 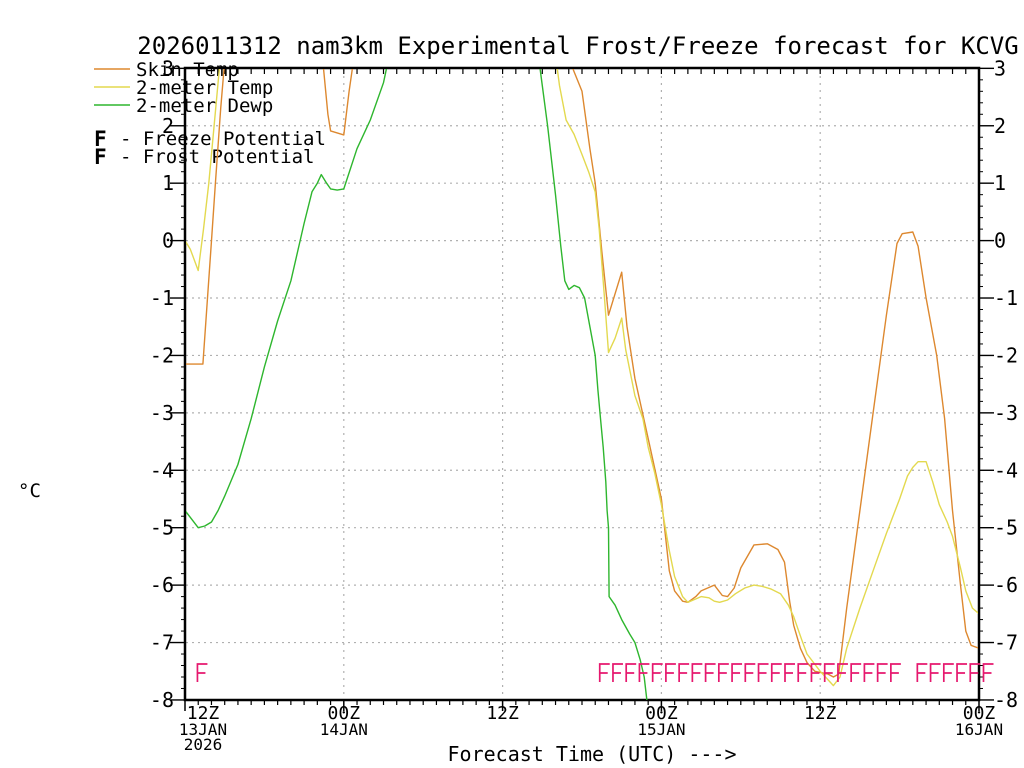 What do you see at coordinates (344, 729) in the screenshot?
I see `x-tick-label: 14JAN` at bounding box center [344, 729].